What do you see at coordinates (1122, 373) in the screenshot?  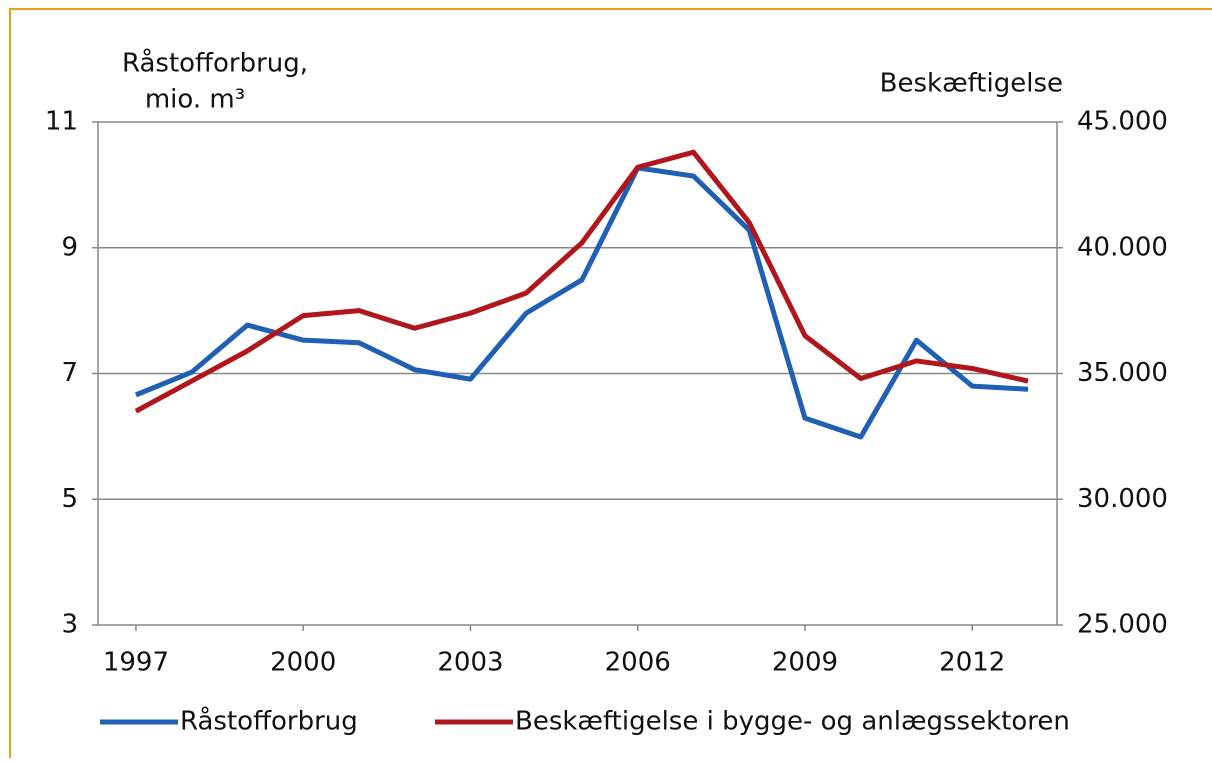 I see `y2-tick-label: 35.000` at bounding box center [1122, 373].